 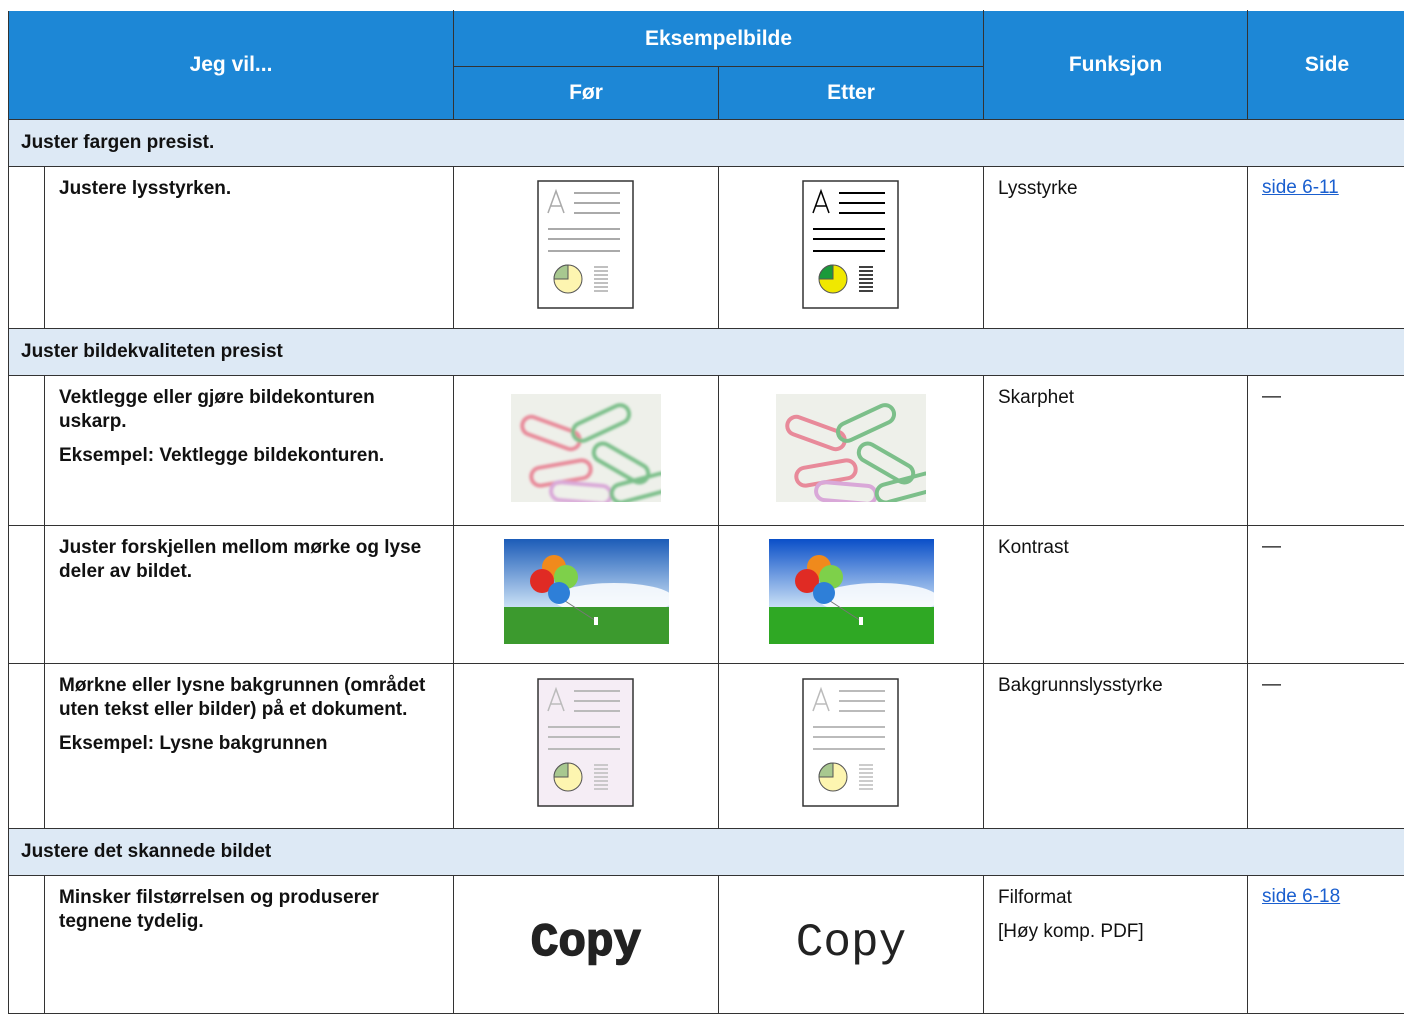 I want to click on task-cell: Justere lysstyrken., so click(x=249, y=247).